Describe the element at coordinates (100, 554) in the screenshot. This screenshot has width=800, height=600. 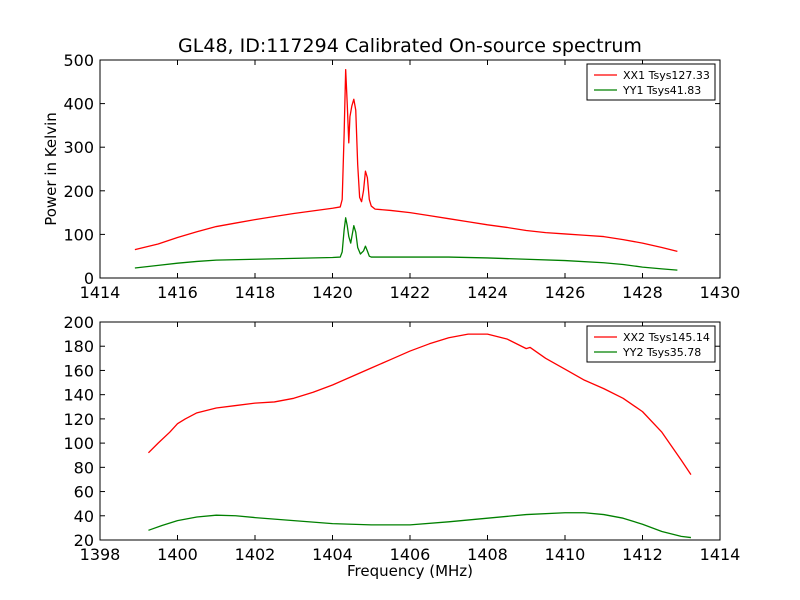
I see `x-tick-label: 1398` at that location.